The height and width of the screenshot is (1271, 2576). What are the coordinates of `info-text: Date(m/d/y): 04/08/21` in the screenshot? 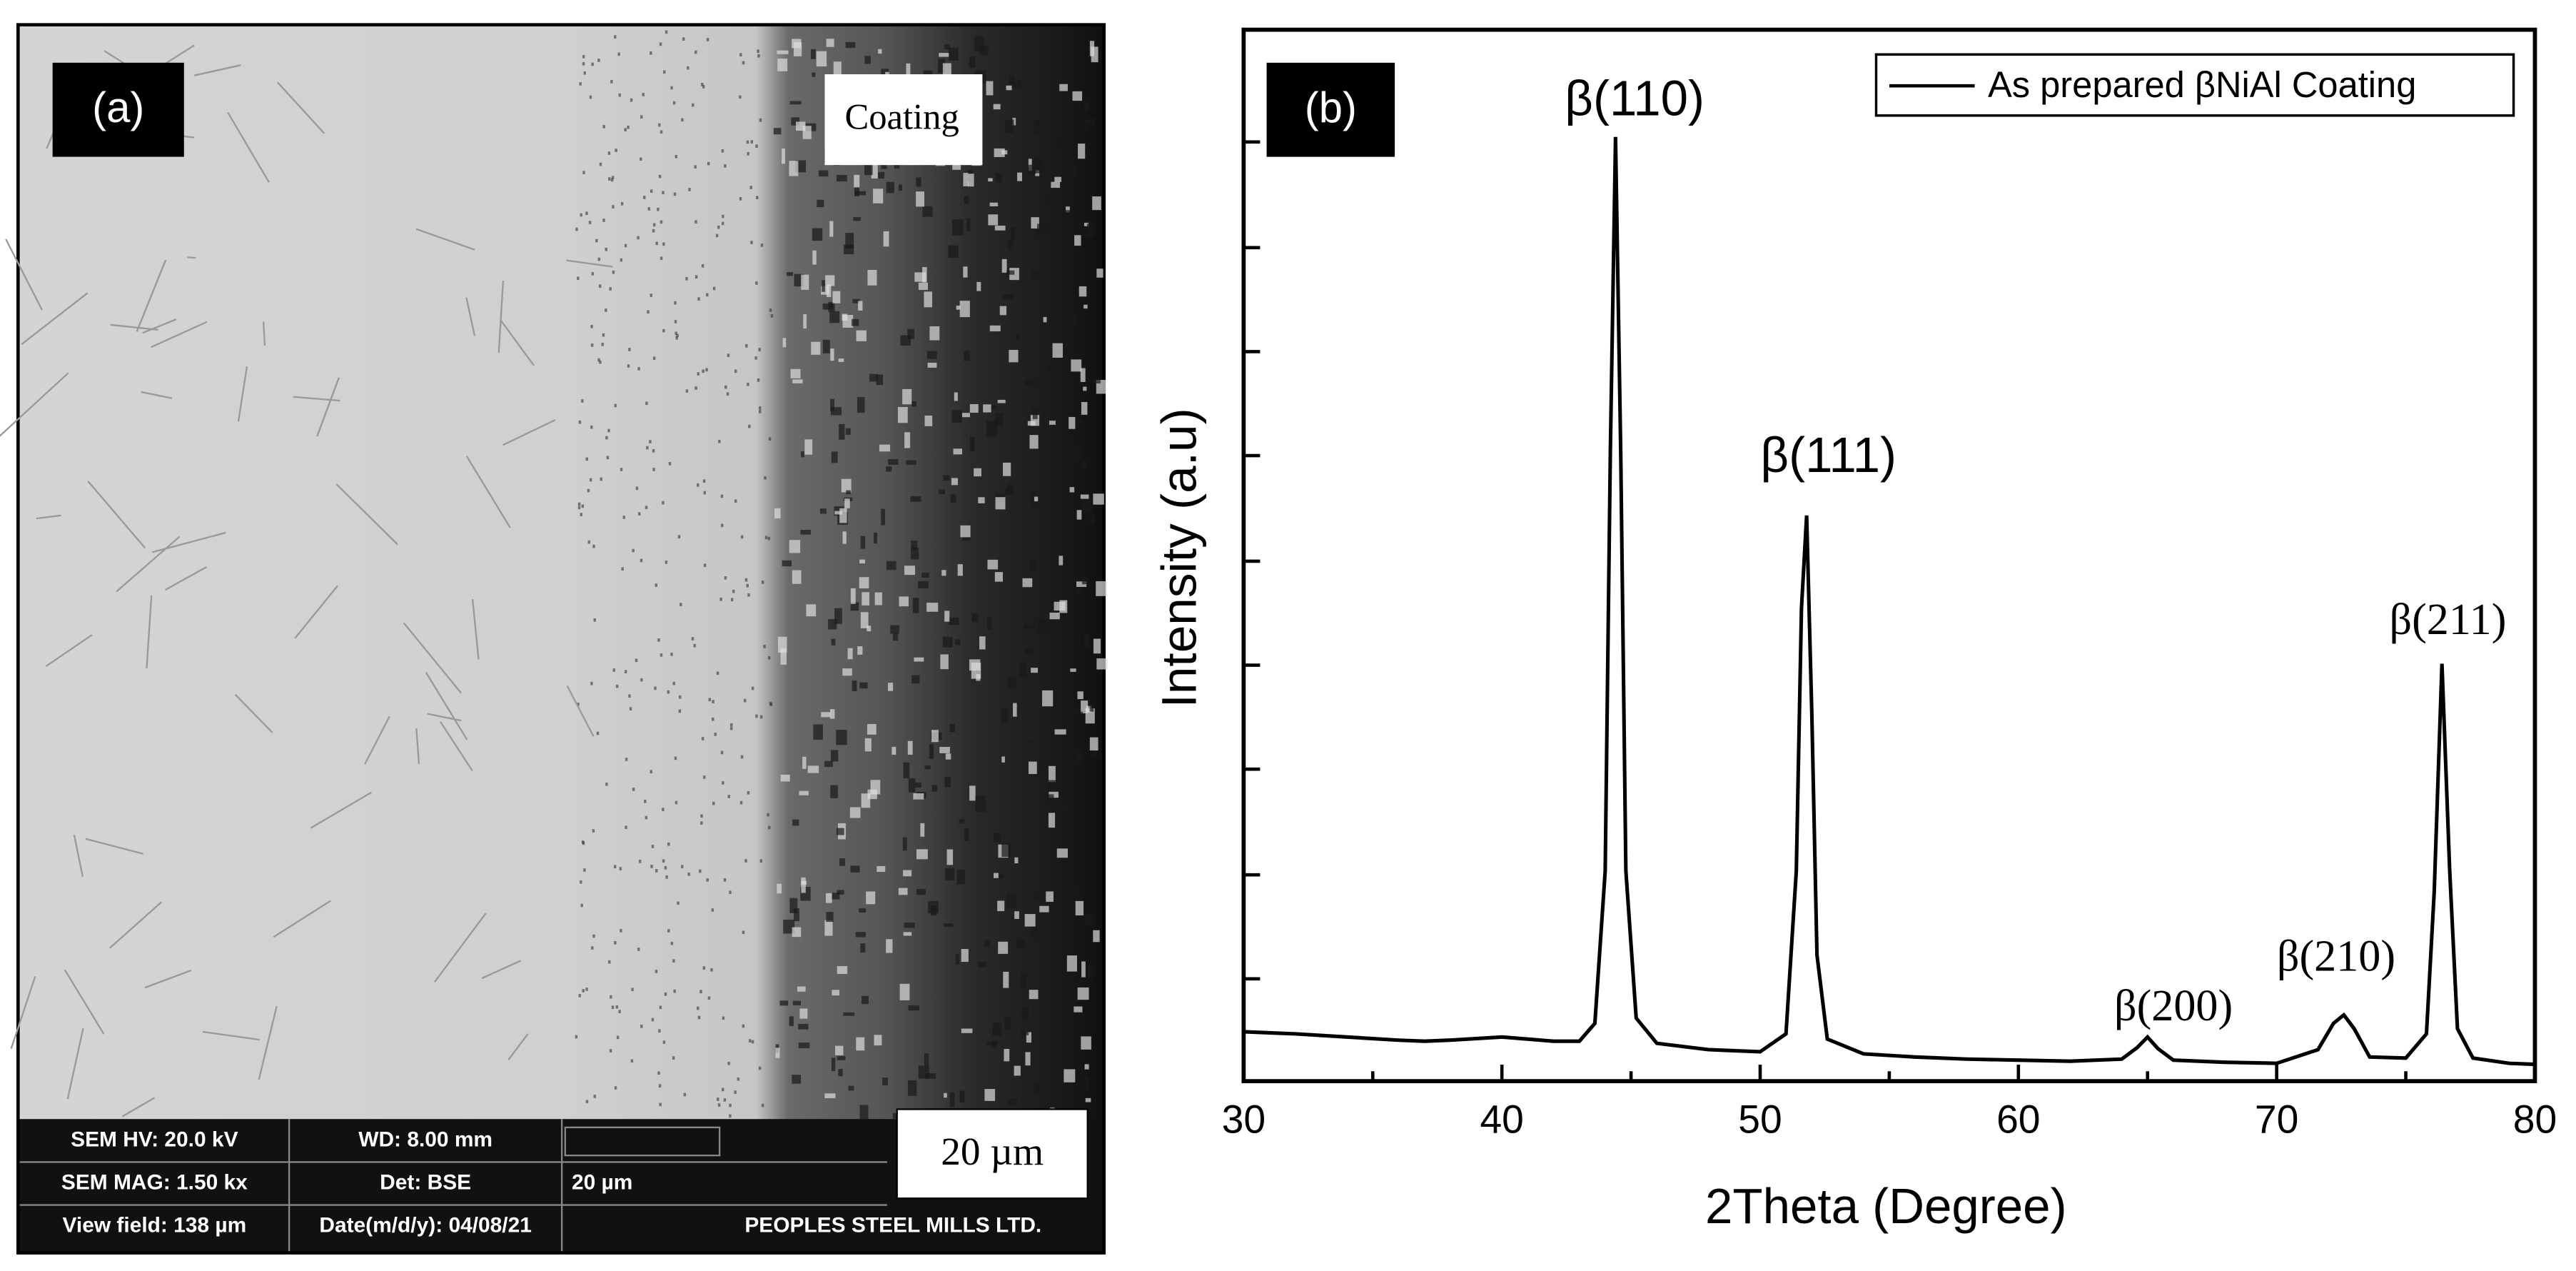 It's located at (425, 1225).